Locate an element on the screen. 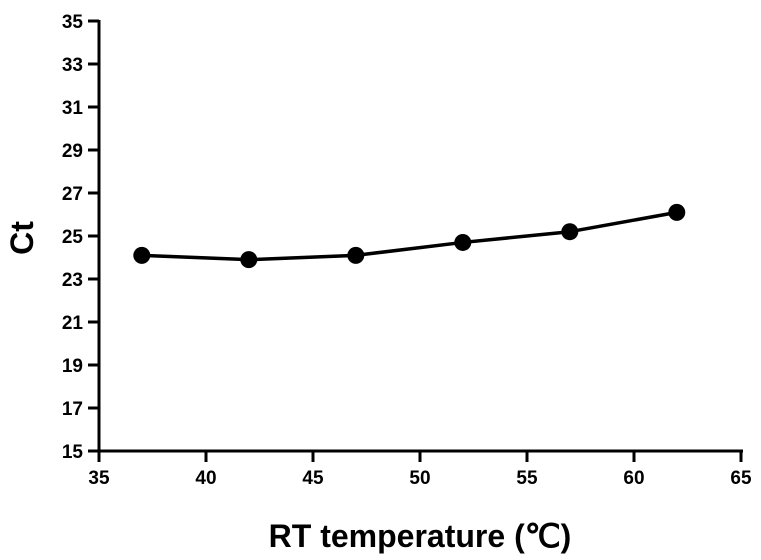 This screenshot has width=761, height=560. series is located at coordinates (409, 236).